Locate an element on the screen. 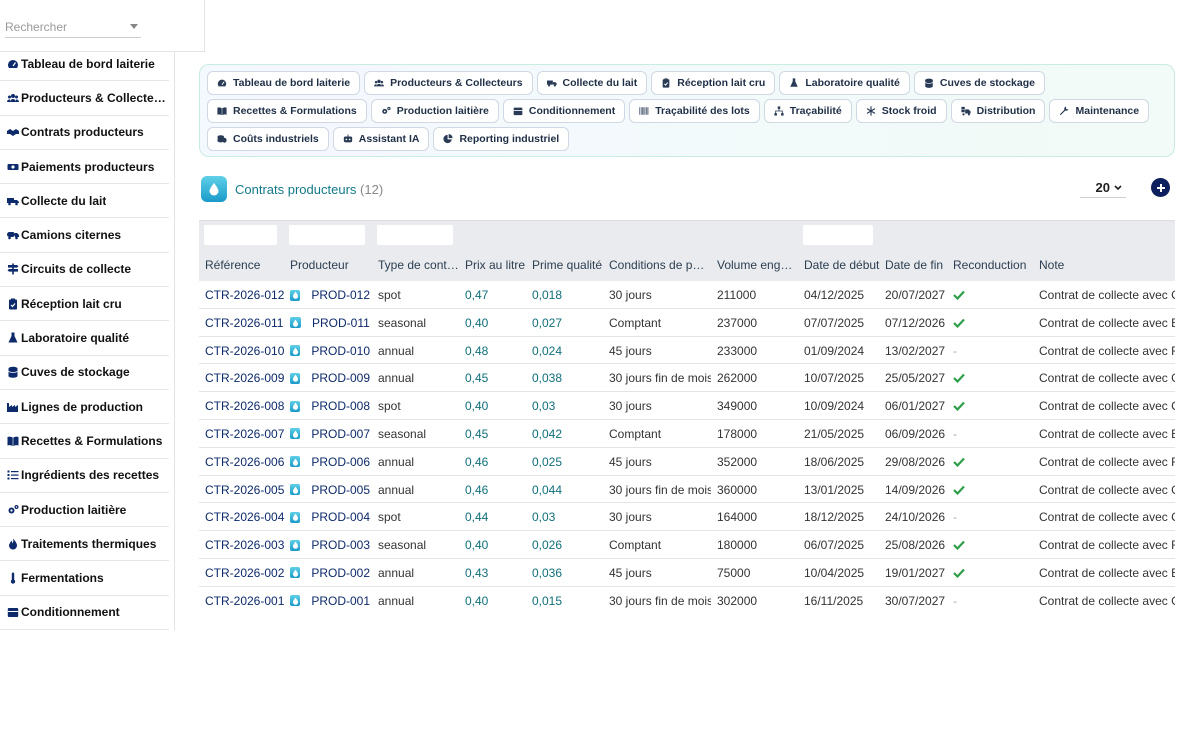  sidebar-item-ingredients-des-recettes: Ingrédients des recettes is located at coordinates (84, 476).